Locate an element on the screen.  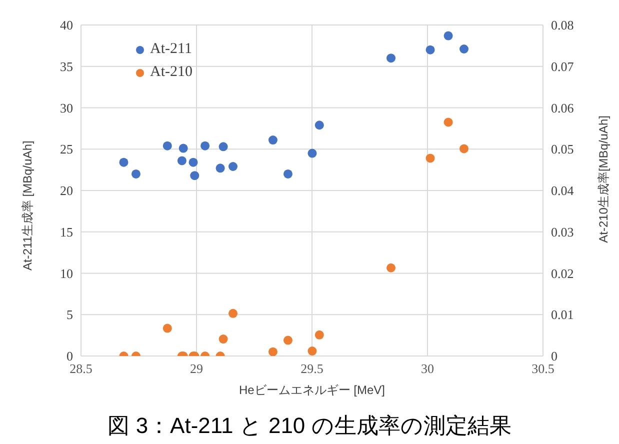
y2-tick-label: 0.02 is located at coordinates (562, 273).